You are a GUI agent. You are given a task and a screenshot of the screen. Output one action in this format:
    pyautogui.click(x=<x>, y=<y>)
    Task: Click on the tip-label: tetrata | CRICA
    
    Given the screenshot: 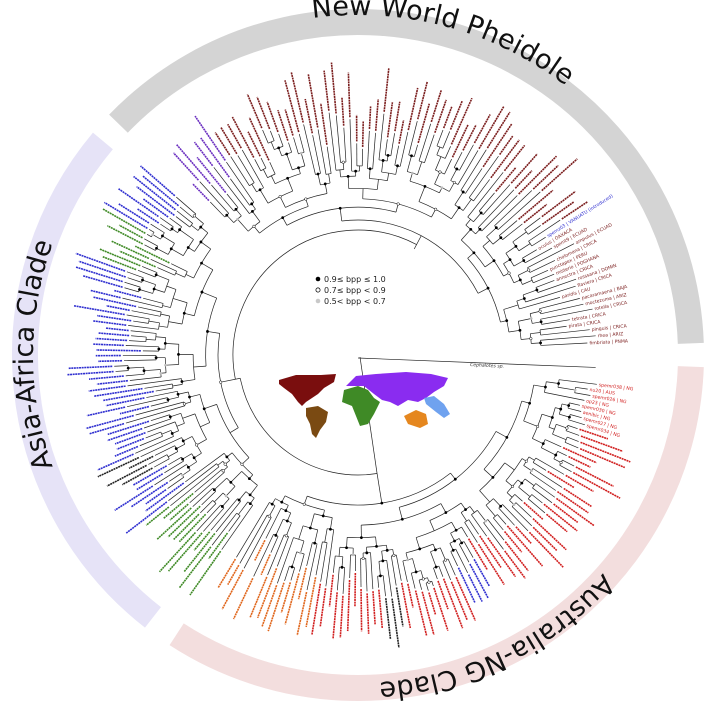 What is the action you would take?
    pyautogui.click(x=589, y=317)
    